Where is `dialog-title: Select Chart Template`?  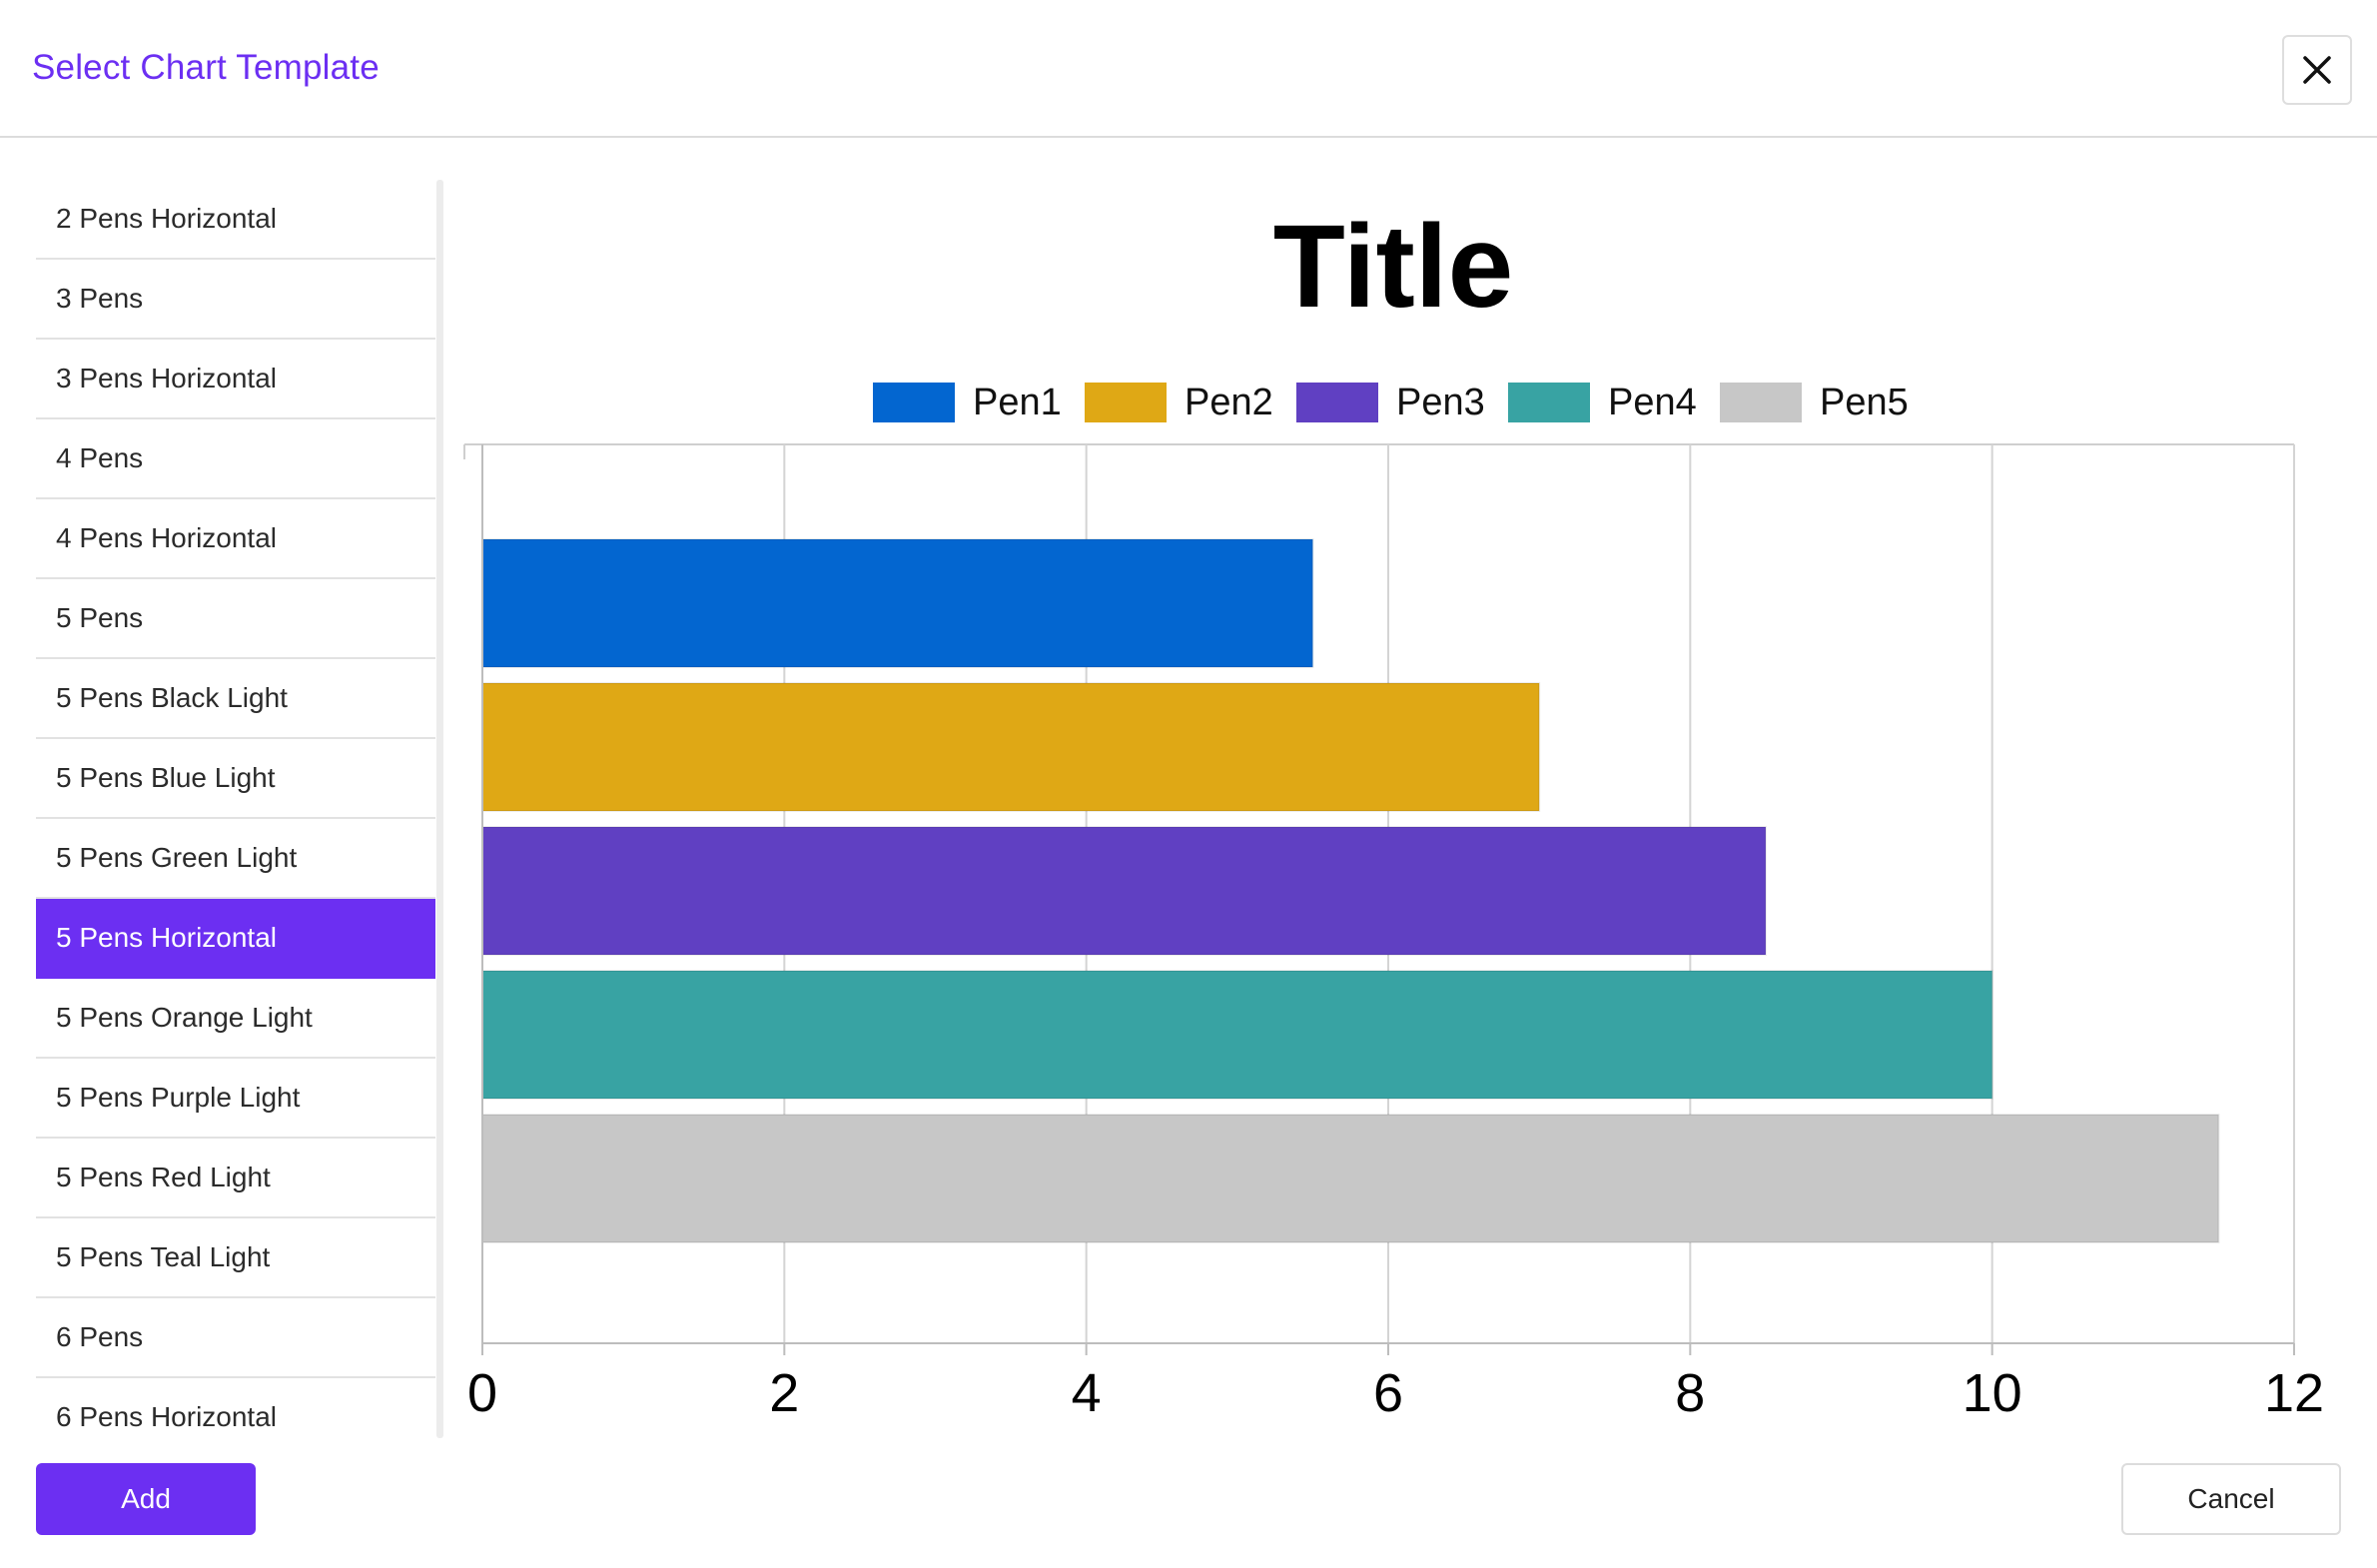
dialog-title: Select Chart Template is located at coordinates (206, 67).